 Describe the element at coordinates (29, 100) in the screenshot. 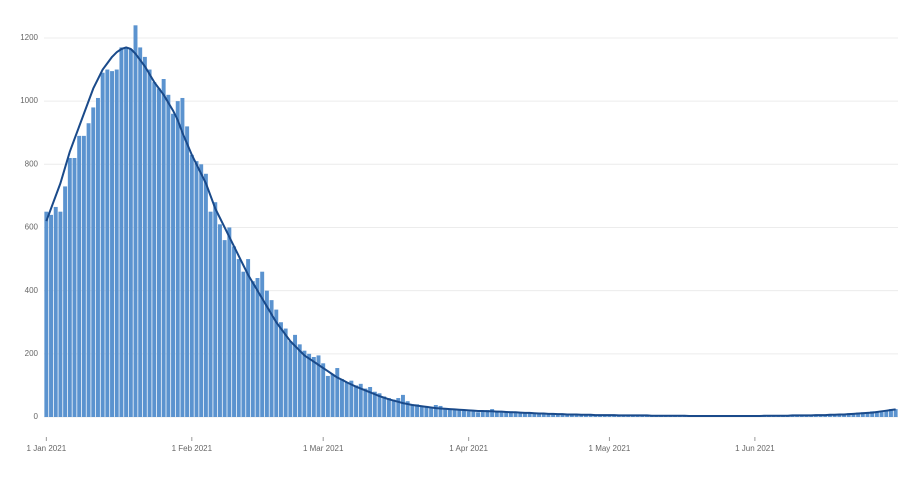

I see `y-tick-label: 1000` at that location.